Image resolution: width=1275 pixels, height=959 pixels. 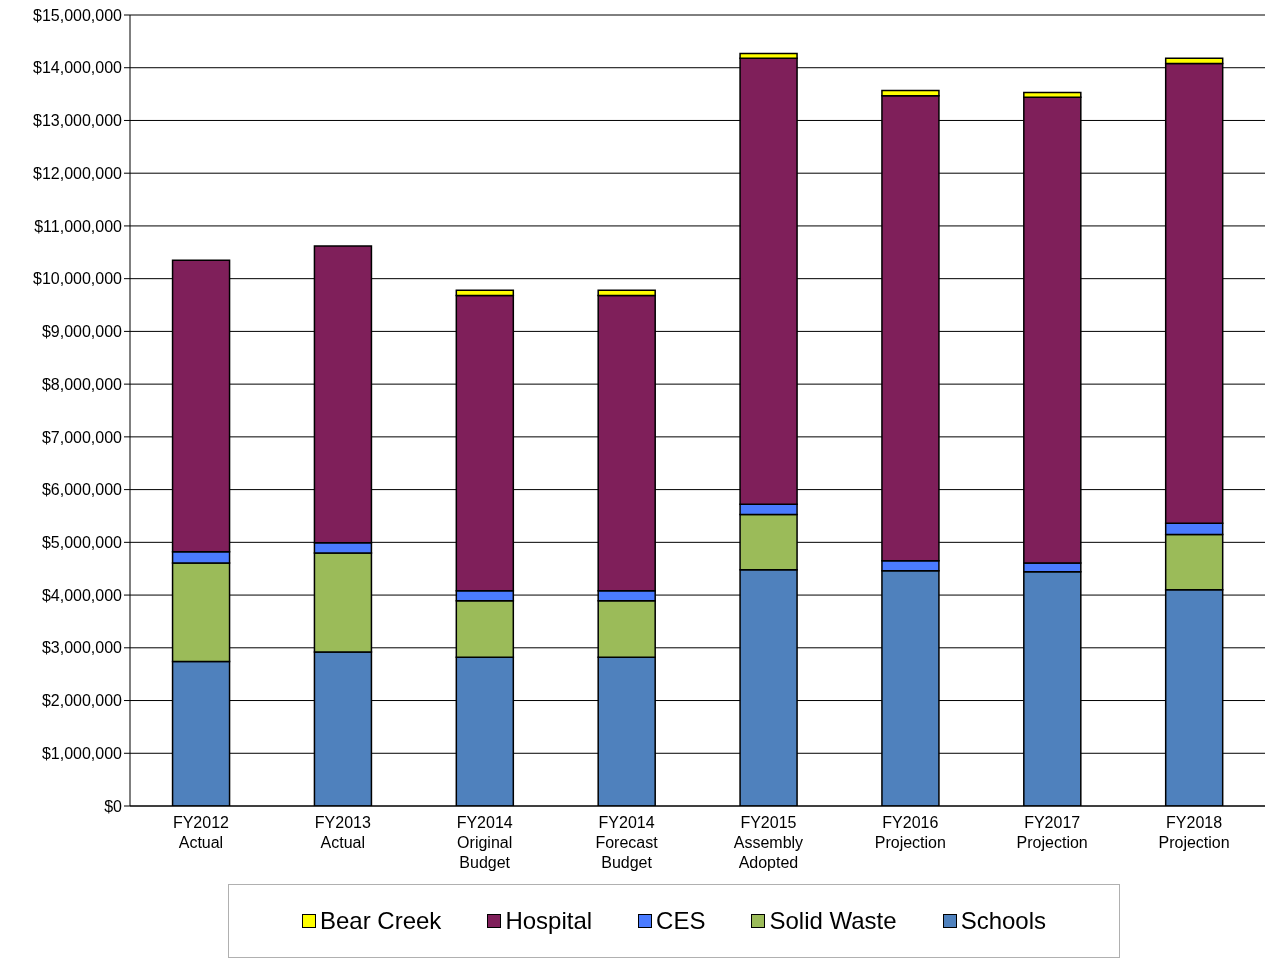 What do you see at coordinates (78, 279) in the screenshot?
I see `y-tick-label: $10,000,000` at bounding box center [78, 279].